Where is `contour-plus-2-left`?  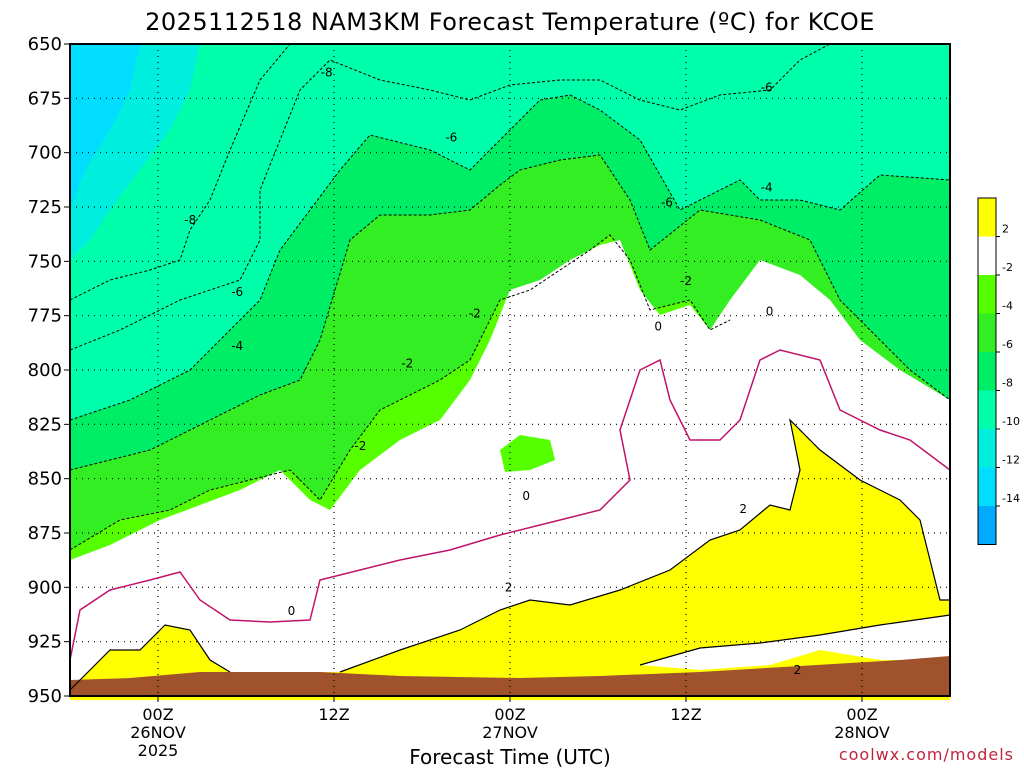
contour-plus-2-left is located at coordinates (150, 657).